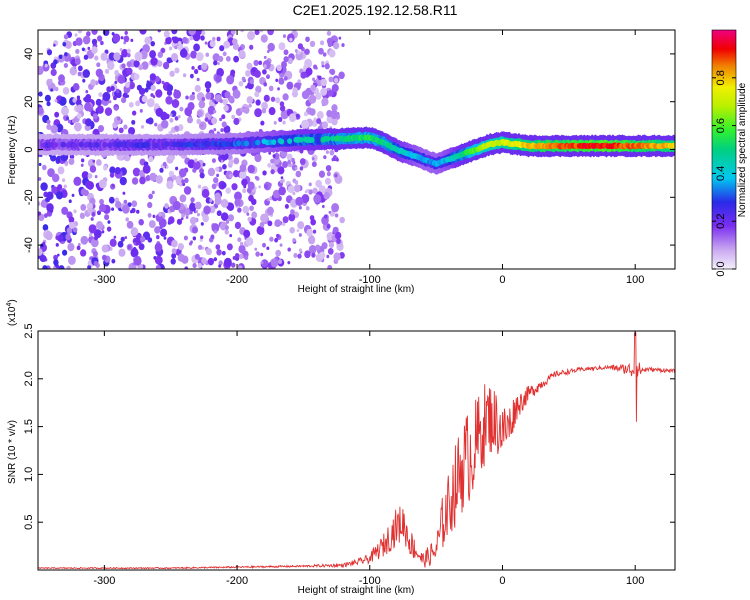 The image size is (750, 600). What do you see at coordinates (721, 77) in the screenshot?
I see `colorbar-tick-label: 0.8` at bounding box center [721, 77].